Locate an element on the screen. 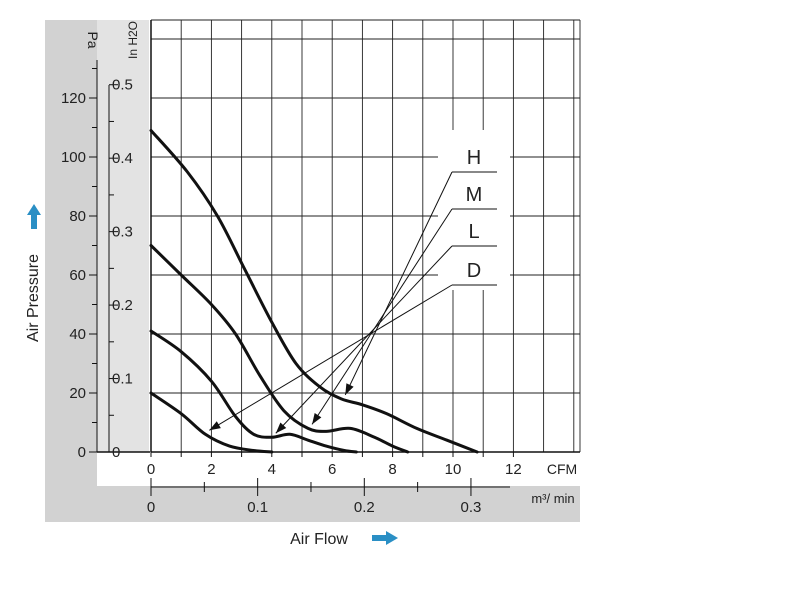 Image resolution: width=800 pixels, height=605 pixels. legend-label-m: M is located at coordinates (474, 195).